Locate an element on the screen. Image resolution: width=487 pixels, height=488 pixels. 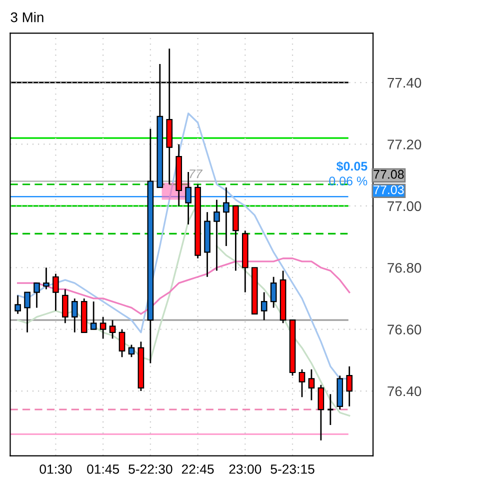
x-tick-label: 01:45 is located at coordinates (103, 469).